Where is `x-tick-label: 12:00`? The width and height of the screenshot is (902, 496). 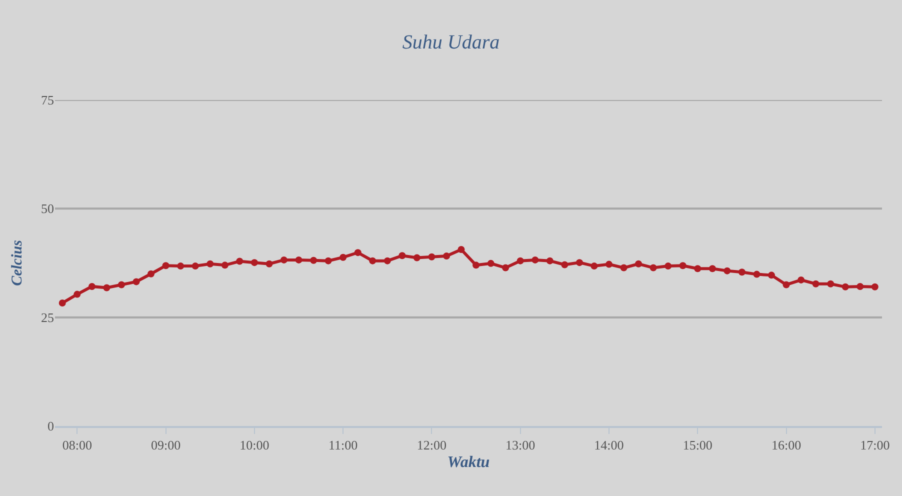 x-tick-label: 12:00 is located at coordinates (431, 445).